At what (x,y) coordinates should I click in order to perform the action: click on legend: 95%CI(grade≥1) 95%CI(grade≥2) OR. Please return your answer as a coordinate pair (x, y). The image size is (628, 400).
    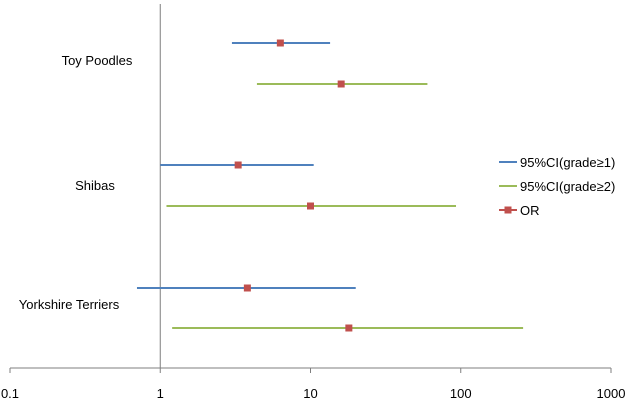
    Looking at the image, I should click on (557, 186).